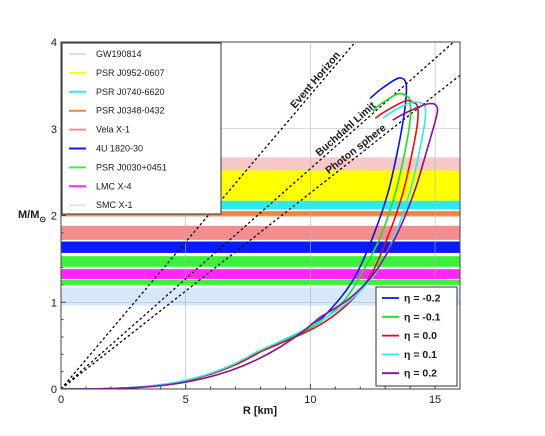 The height and width of the screenshot is (436, 545). I want to click on y-tick-label-2: 2, so click(54, 217).